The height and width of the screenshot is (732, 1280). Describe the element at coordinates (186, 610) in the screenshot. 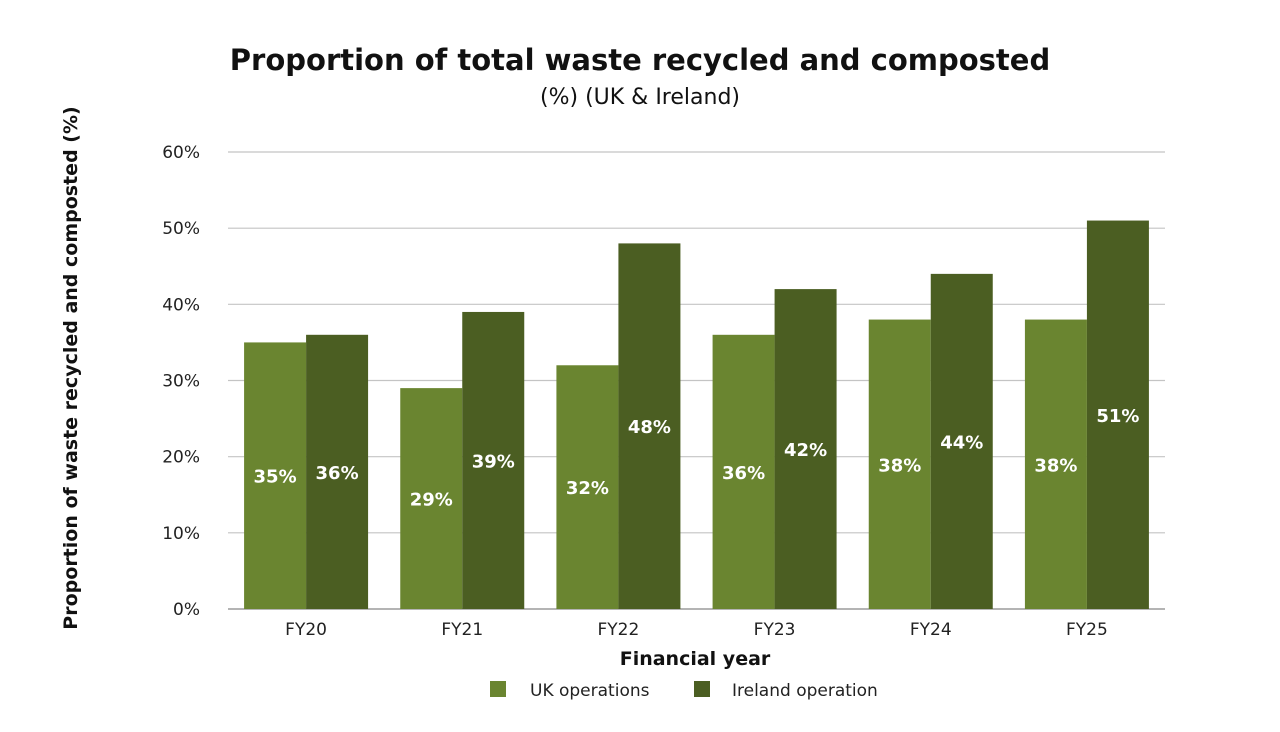

I see `y-tick-label: 0%` at that location.